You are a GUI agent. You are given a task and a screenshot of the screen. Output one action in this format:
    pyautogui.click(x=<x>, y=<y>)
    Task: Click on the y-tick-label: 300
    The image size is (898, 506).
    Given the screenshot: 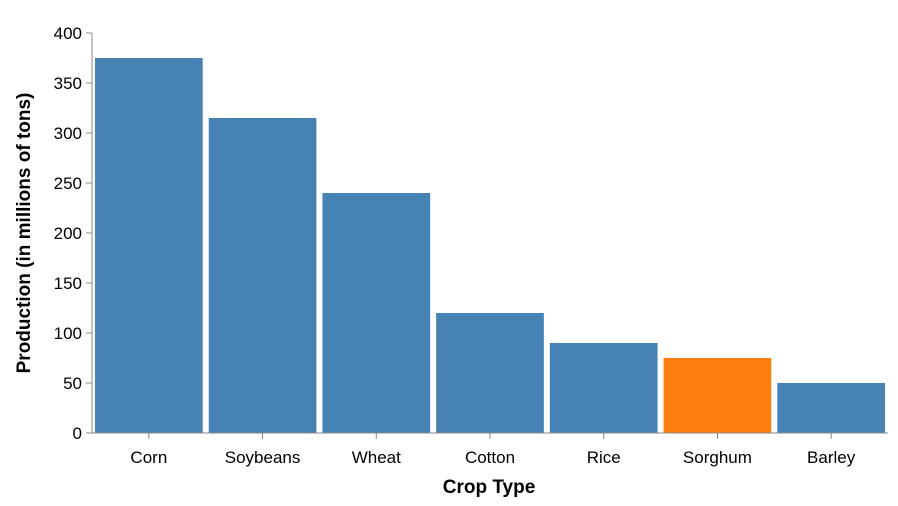 What is the action you would take?
    pyautogui.click(x=68, y=133)
    